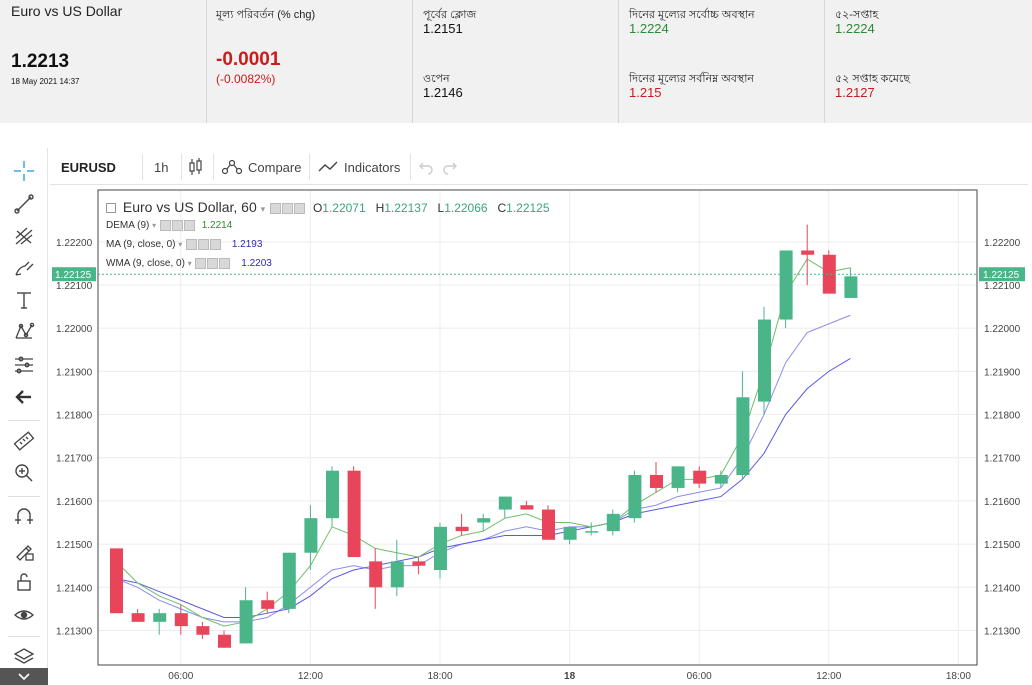 The height and width of the screenshot is (685, 1032). Describe the element at coordinates (538, 274) in the screenshot. I see `last-price-line: 1.22125 1.22125` at that location.